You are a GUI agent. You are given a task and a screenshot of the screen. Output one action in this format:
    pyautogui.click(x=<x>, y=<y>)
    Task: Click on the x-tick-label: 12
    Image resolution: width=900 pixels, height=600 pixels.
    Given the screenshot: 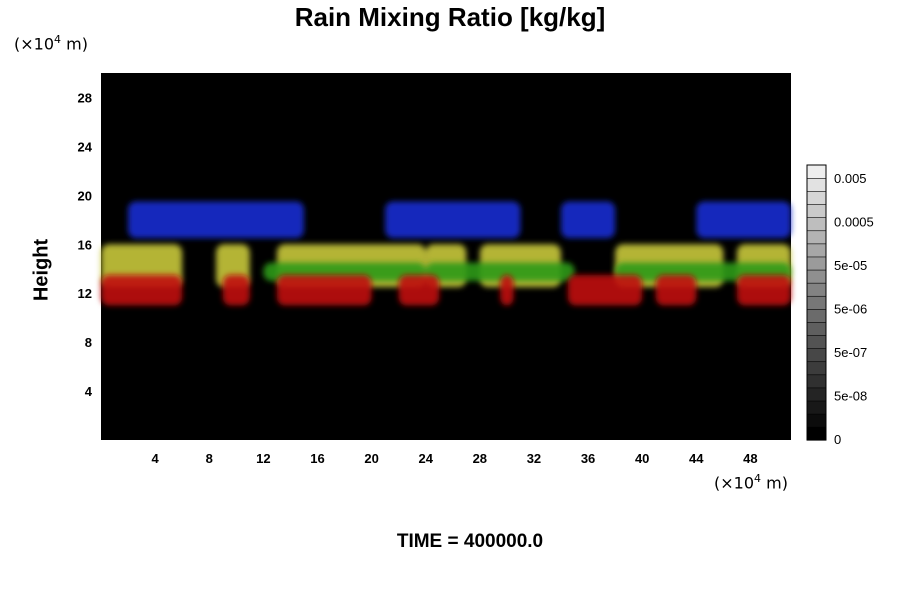 What is the action you would take?
    pyautogui.click(x=263, y=458)
    